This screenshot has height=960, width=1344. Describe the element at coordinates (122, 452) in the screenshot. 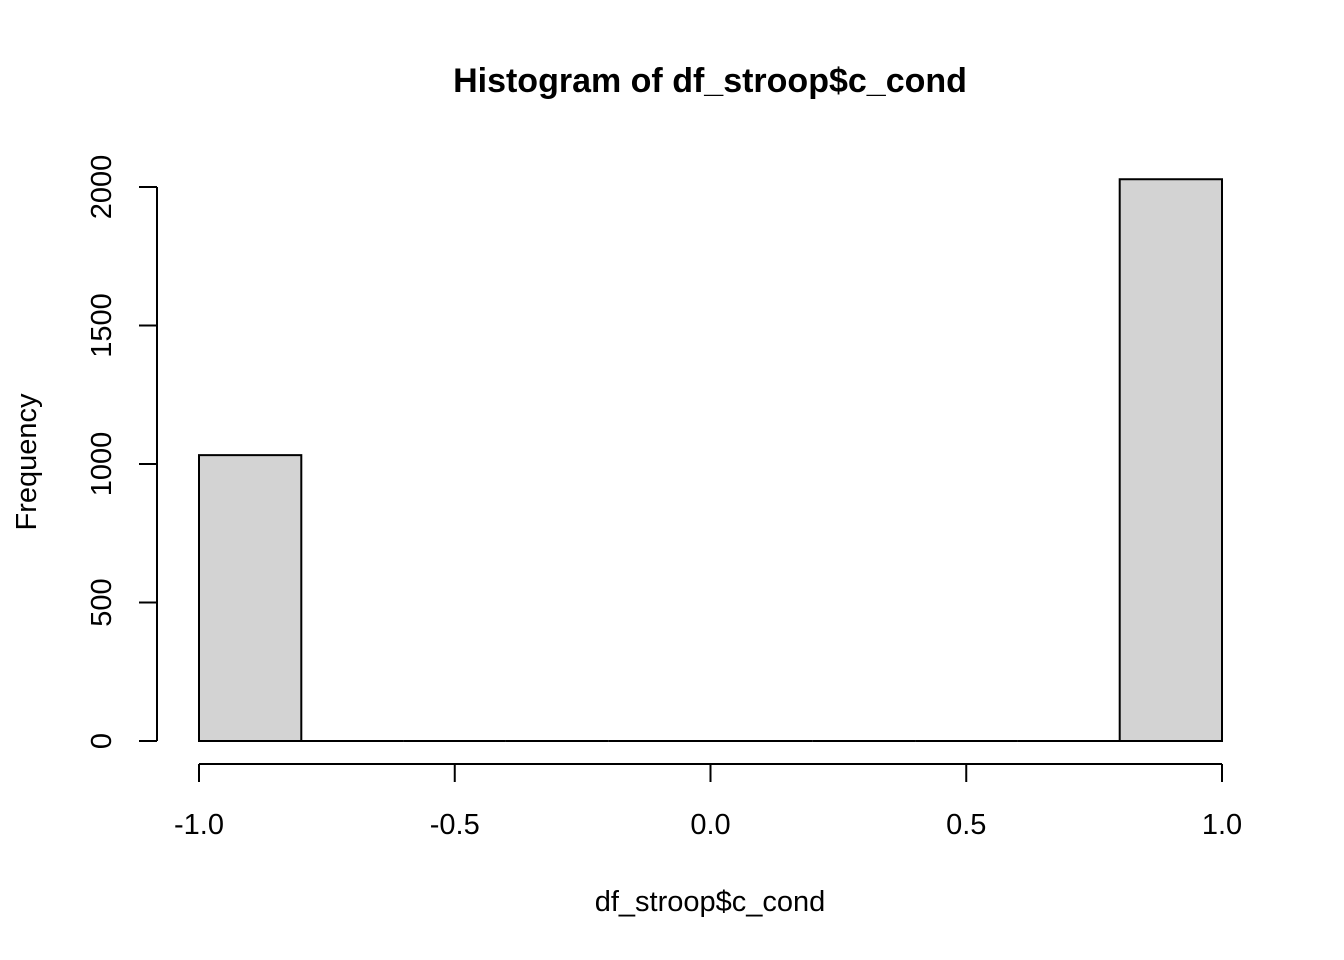

I see `y-axis: 0 500 1000 1500 2000` at that location.